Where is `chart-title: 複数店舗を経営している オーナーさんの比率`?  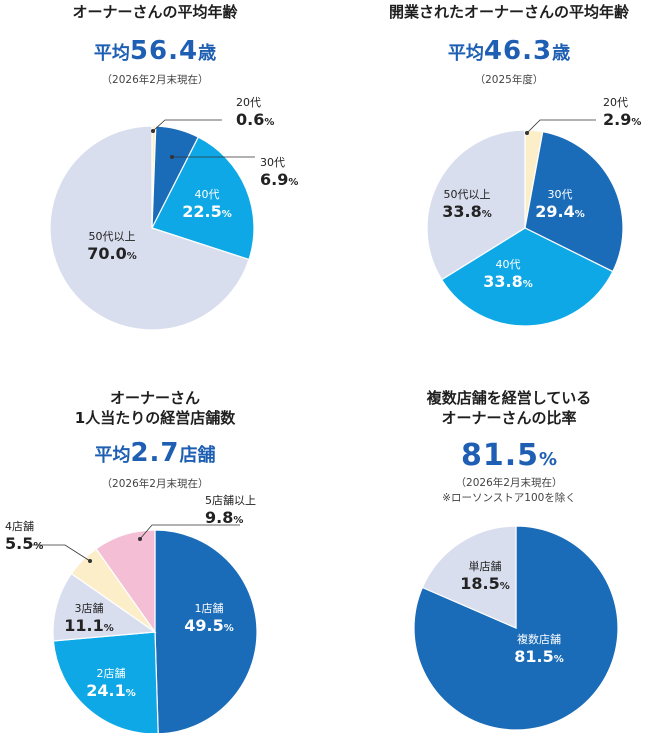
chart-title: 複数店舗を経営している オーナーさんの比率 is located at coordinates (509, 408).